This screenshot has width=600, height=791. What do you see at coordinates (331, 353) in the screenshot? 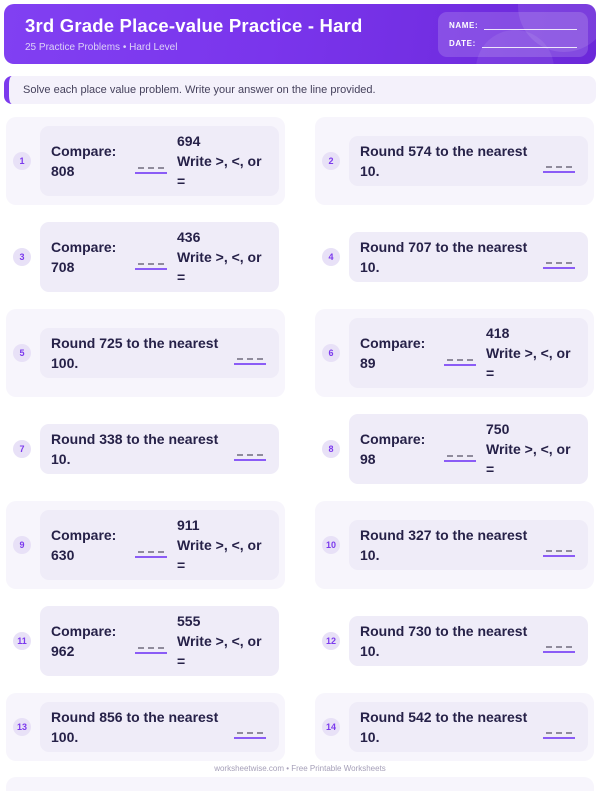
I see `problem-number-badge: 6` at bounding box center [331, 353].